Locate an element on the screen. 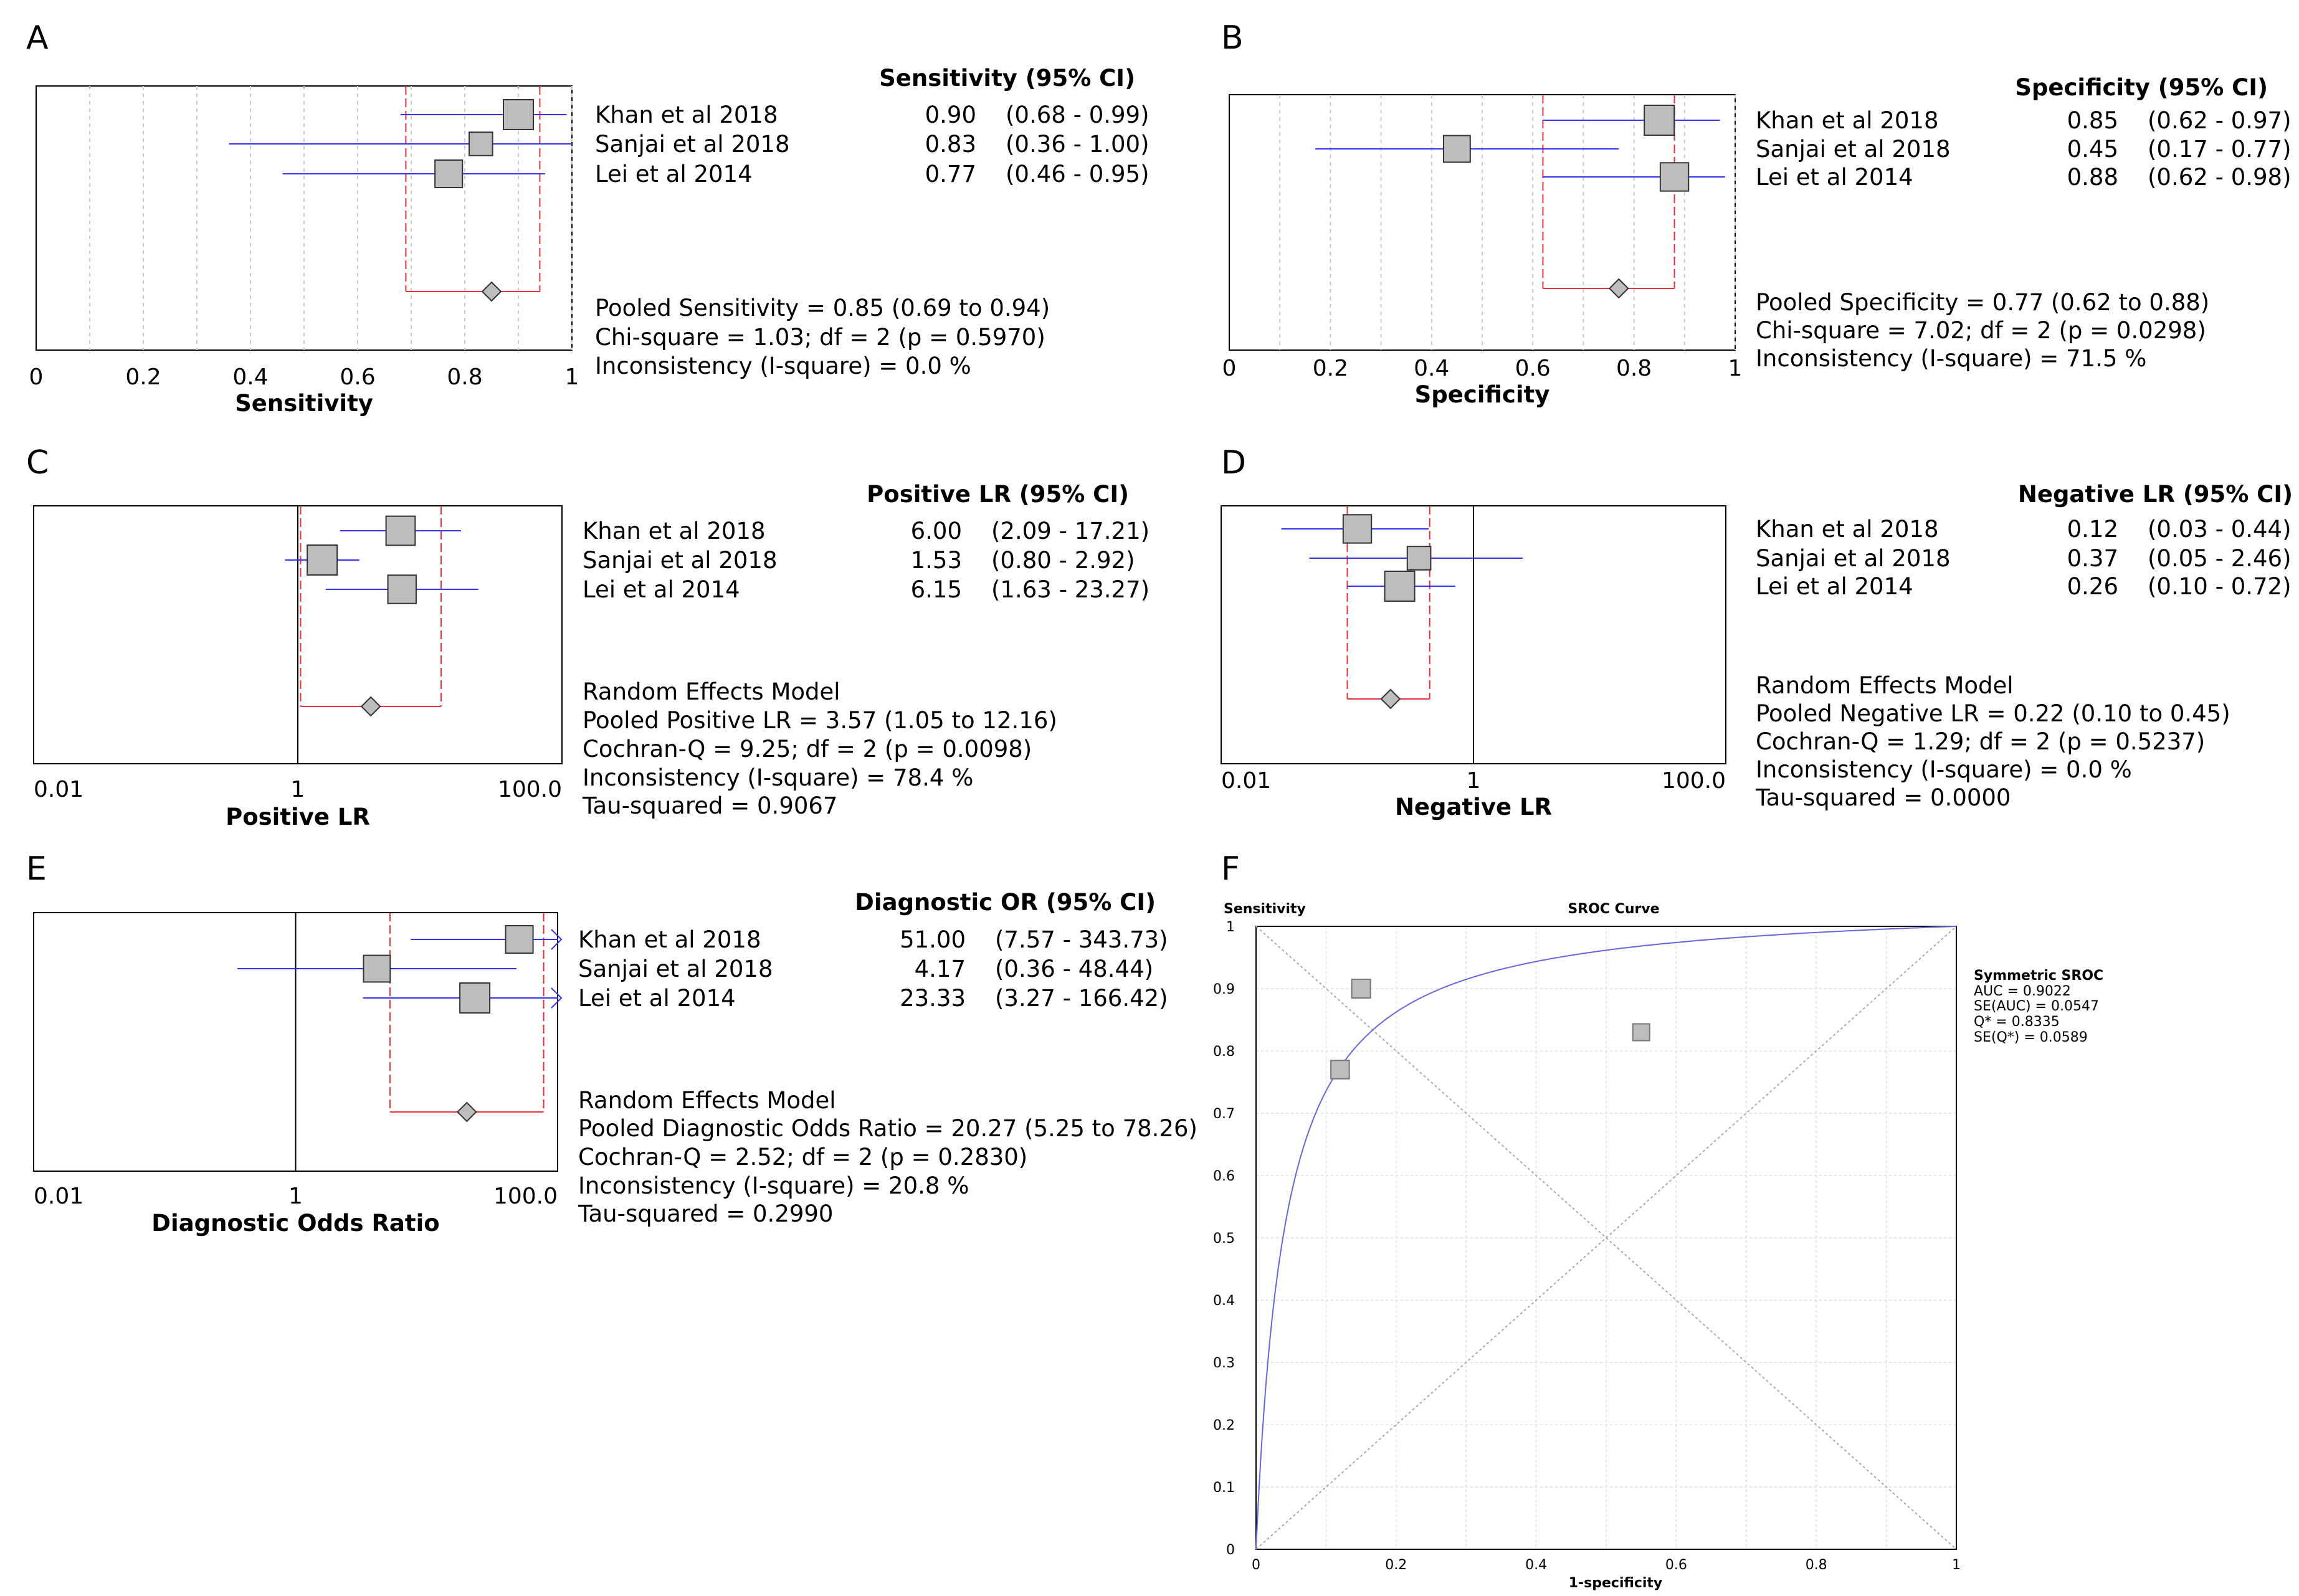  x-axis-label: Negative LR is located at coordinates (1474, 807).